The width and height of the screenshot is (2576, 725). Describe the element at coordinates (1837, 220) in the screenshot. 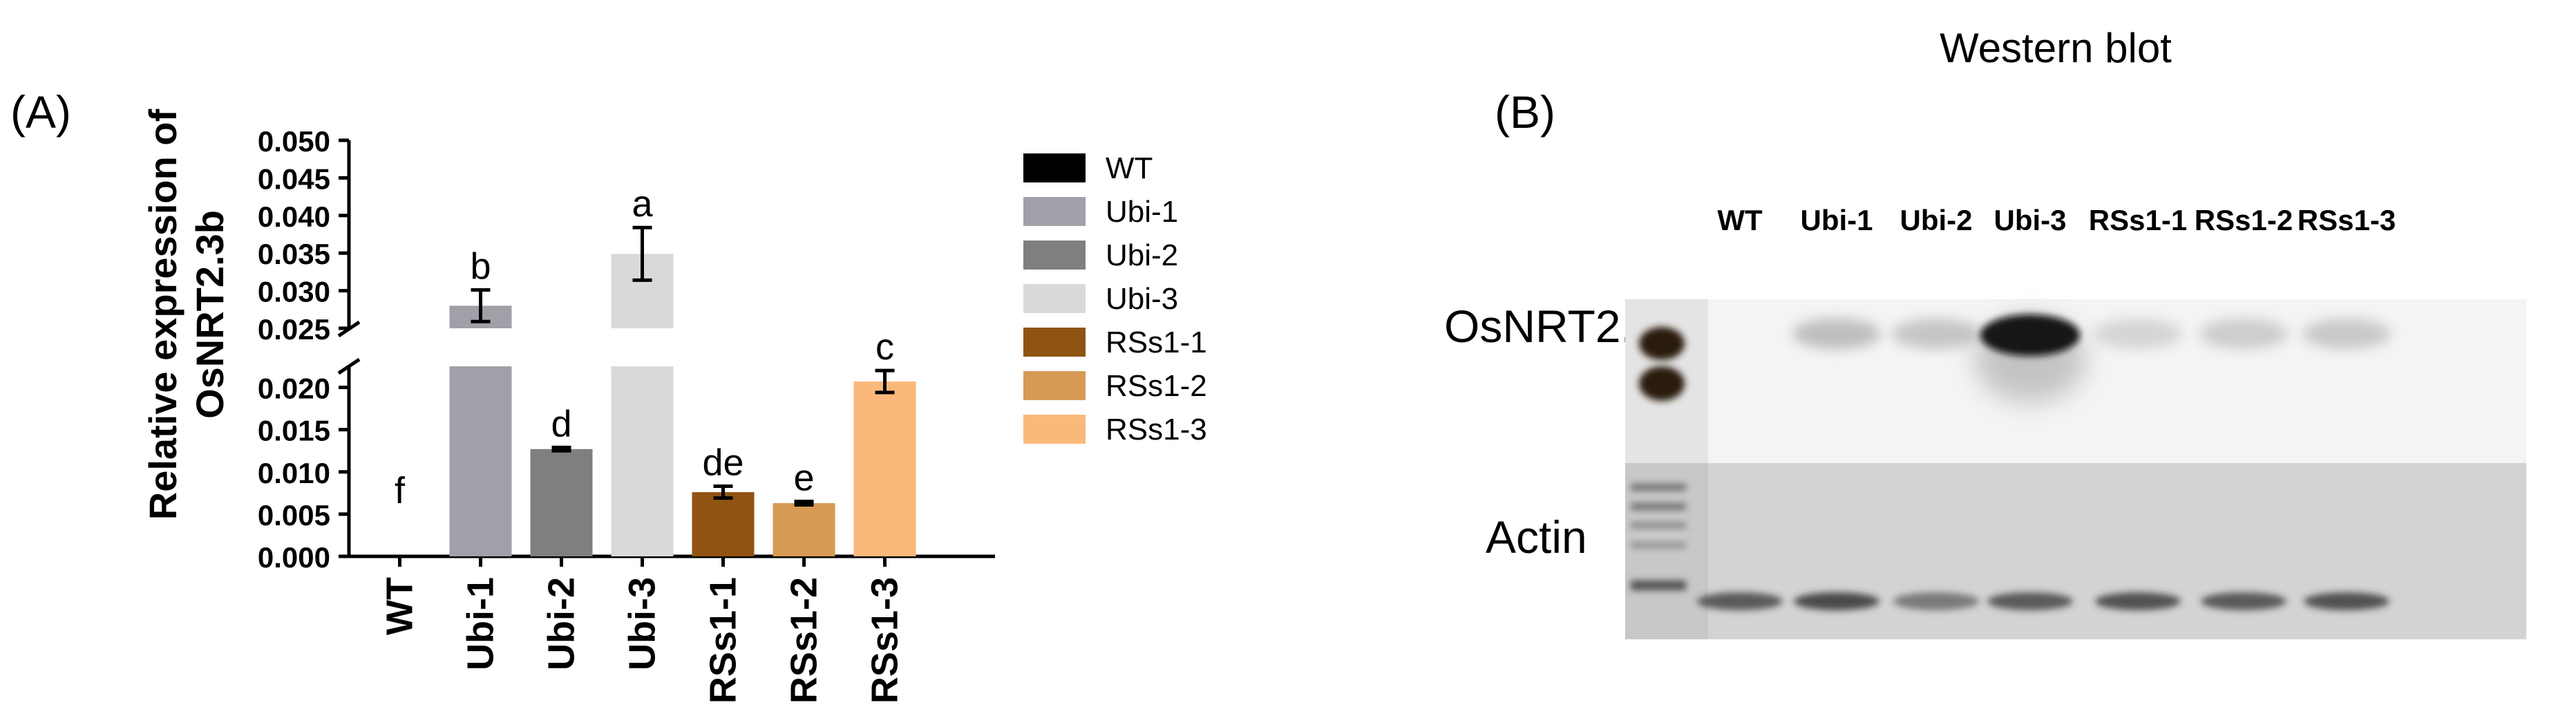

I see `lane-label-Ubi-1: Ubi-1` at that location.